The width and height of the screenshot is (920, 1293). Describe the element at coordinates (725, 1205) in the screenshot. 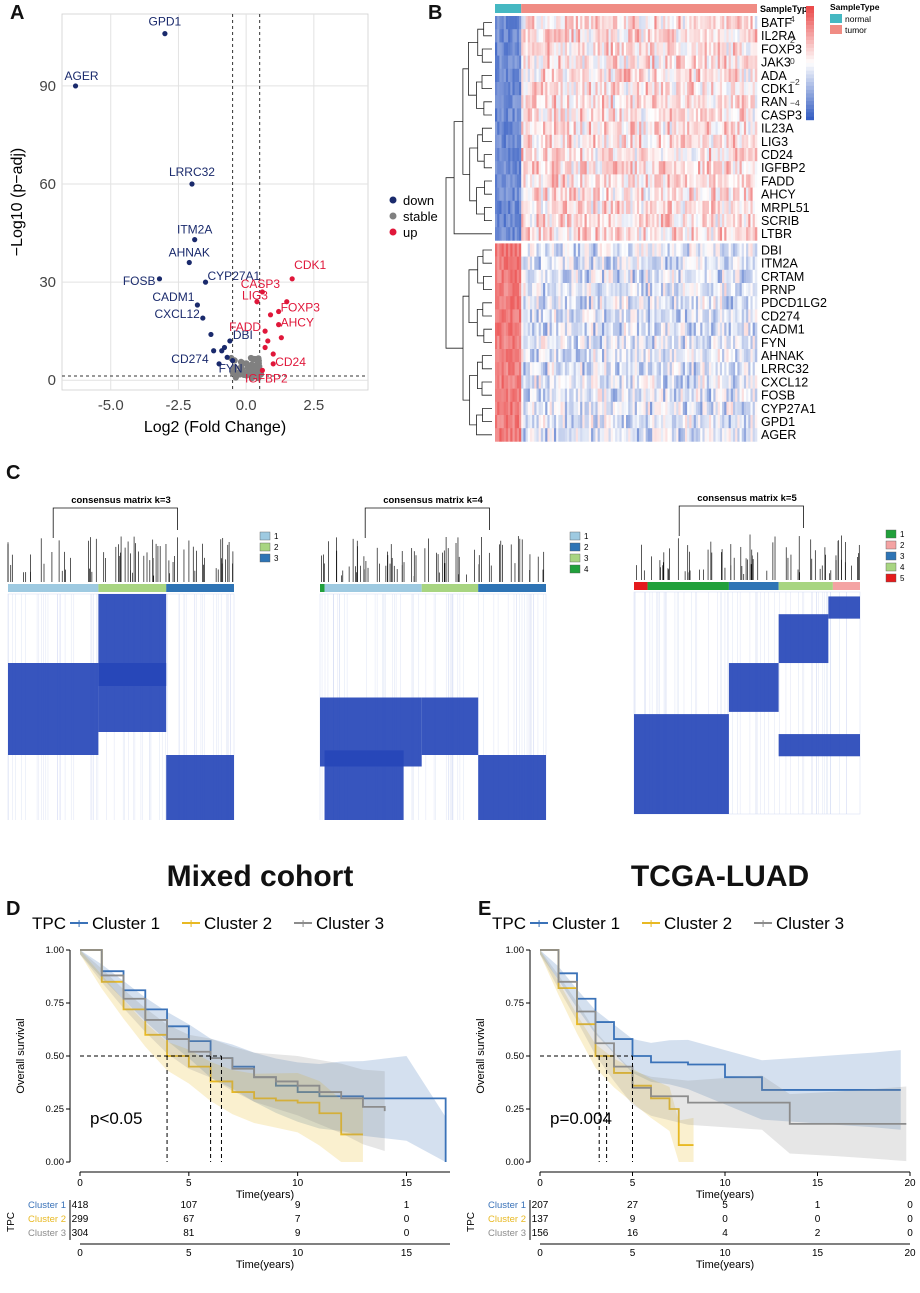

I see `risk-count: 5` at that location.